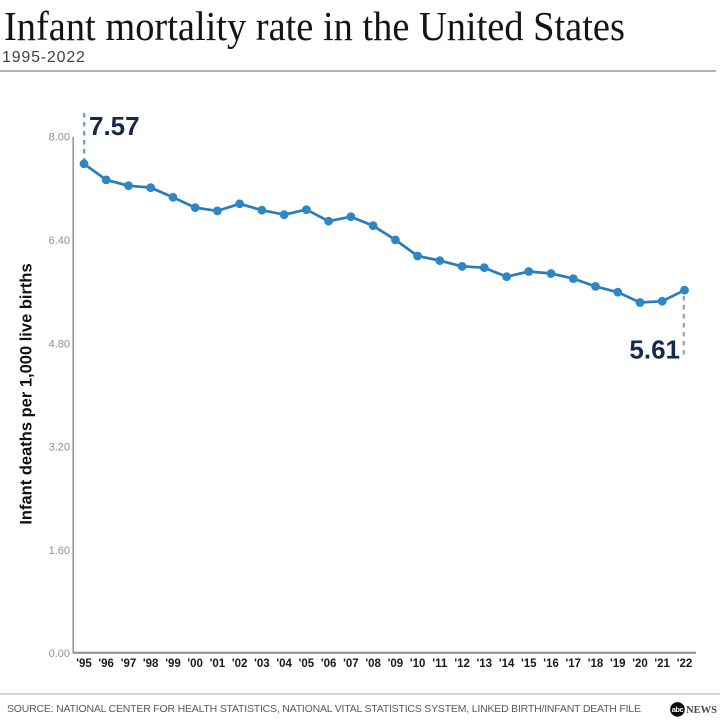 Image resolution: width=720 pixels, height=720 pixels. Describe the element at coordinates (59, 241) in the screenshot. I see `svg-text: 6.40` at that location.